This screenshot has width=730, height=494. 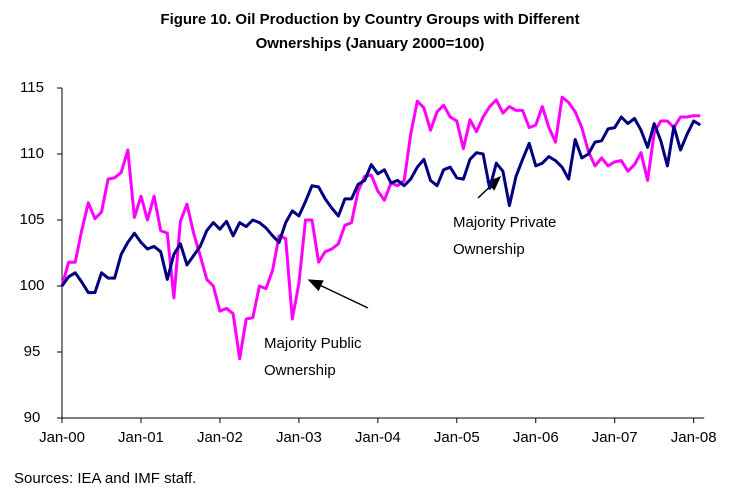 I want to click on x-tick-label: Jan-01, so click(x=141, y=437).